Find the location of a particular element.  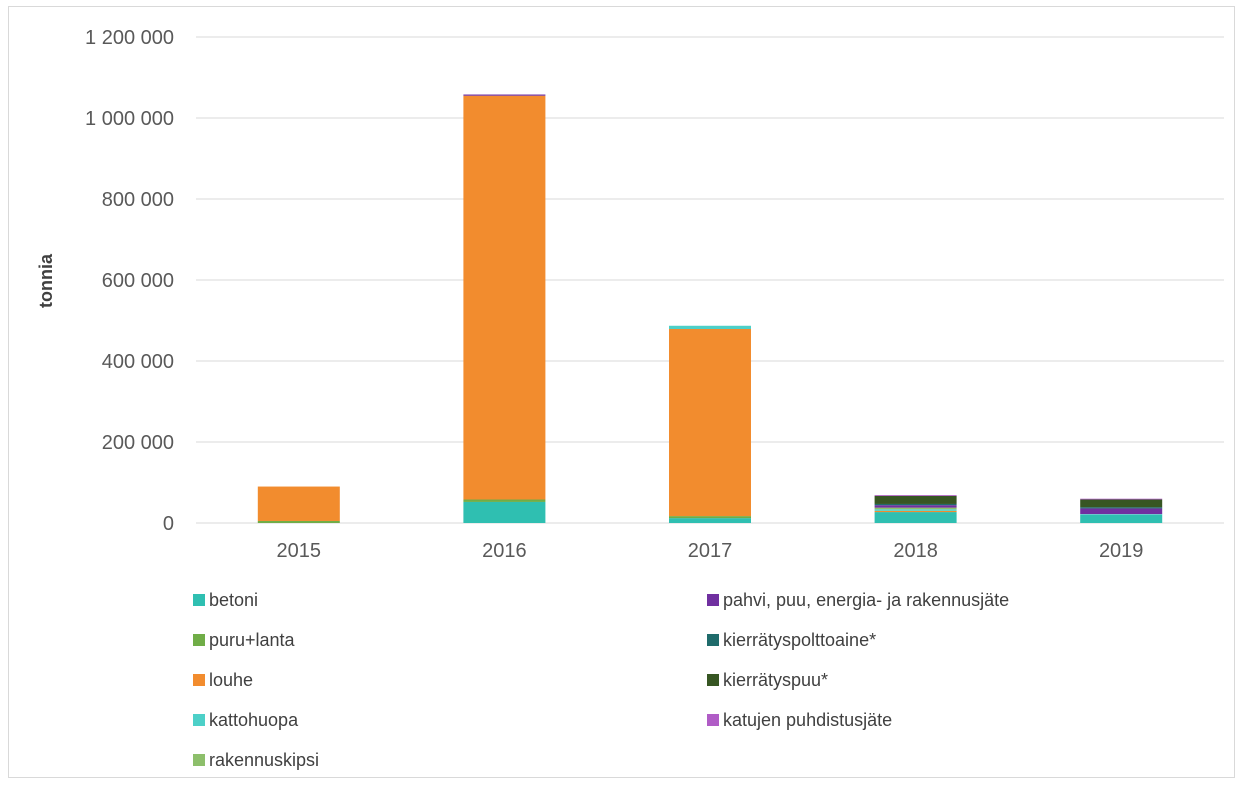

legend-label: pahvi, puu, energia- ja rakennusjäte is located at coordinates (866, 600).